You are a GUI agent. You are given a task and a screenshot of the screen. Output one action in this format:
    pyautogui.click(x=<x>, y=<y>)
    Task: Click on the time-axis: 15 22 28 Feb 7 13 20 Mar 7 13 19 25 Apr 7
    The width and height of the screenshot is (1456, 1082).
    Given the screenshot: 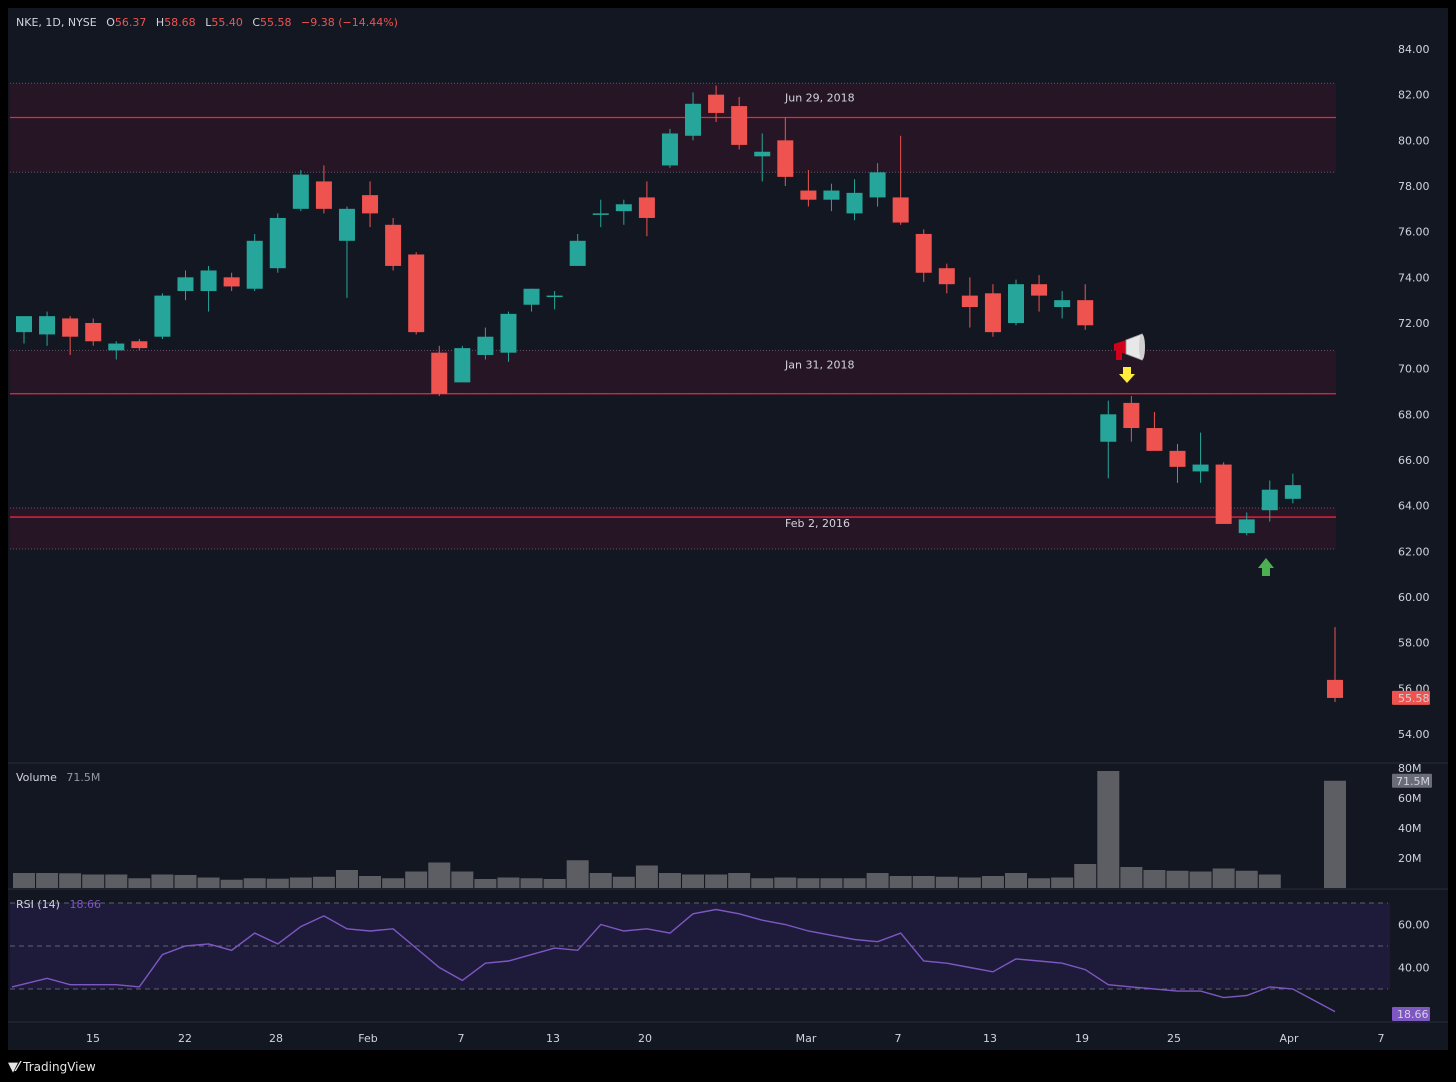 What is the action you would take?
    pyautogui.click(x=735, y=1038)
    